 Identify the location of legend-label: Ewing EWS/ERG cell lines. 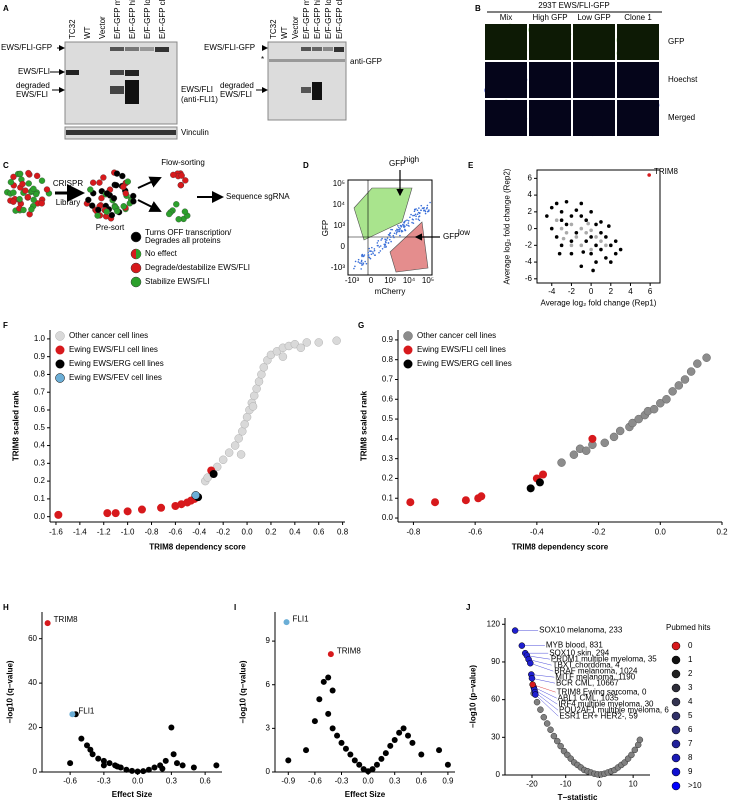
(116, 363).